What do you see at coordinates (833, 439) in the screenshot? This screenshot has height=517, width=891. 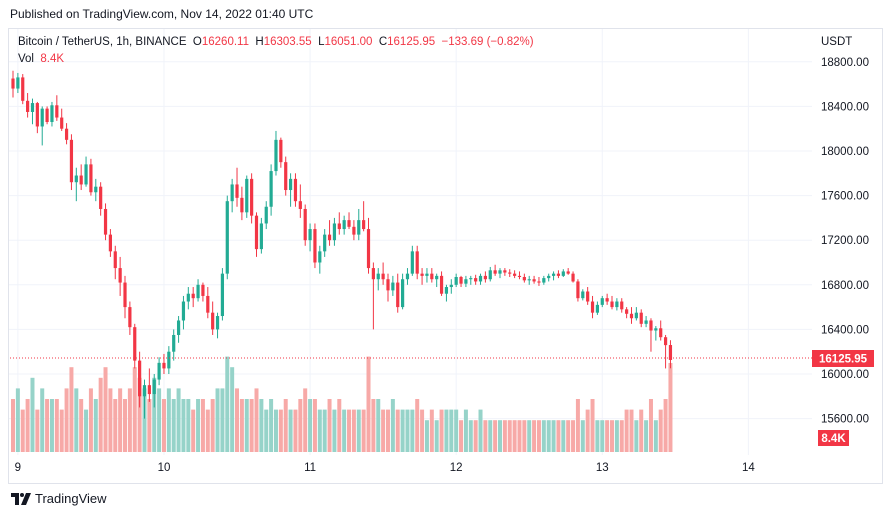 I see `last-volume-badge-text: 8.4K` at bounding box center [833, 439].